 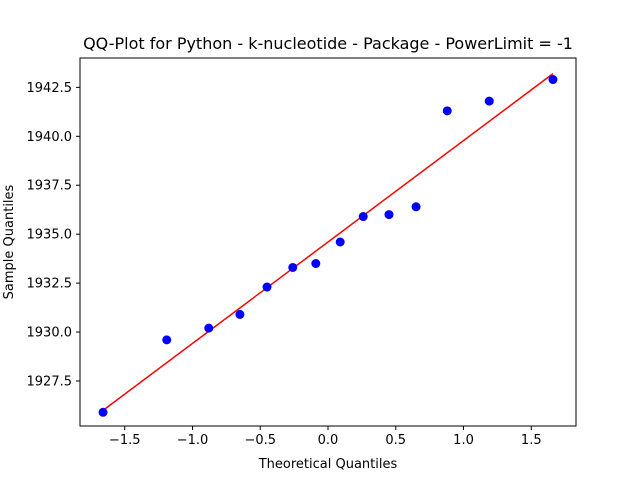 I want to click on y-tick-label: 1937.5, so click(x=50, y=186).